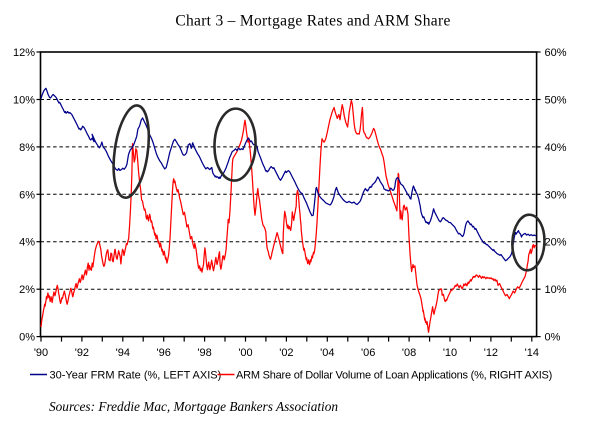 This screenshot has height=421, width=600. I want to click on svg-text: '98, so click(204, 353).